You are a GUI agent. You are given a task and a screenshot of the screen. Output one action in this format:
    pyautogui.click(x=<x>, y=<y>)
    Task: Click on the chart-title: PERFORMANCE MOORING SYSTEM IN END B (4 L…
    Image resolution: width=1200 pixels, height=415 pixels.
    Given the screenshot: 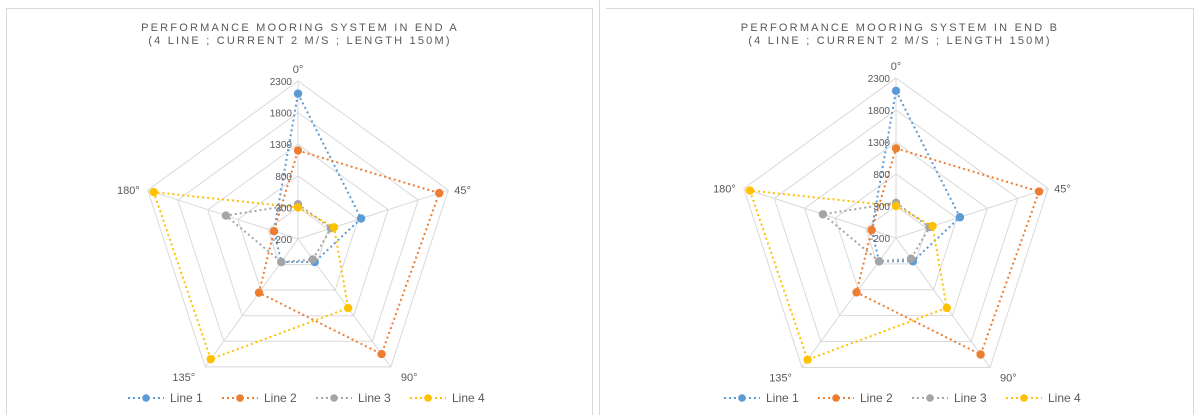 What is the action you would take?
    pyautogui.click(x=900, y=35)
    